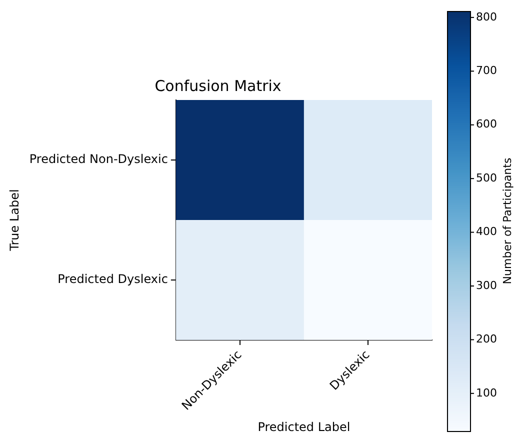 The image size is (518, 441). Describe the element at coordinates (14, 220) in the screenshot. I see `y-axis-title: True Label` at that location.